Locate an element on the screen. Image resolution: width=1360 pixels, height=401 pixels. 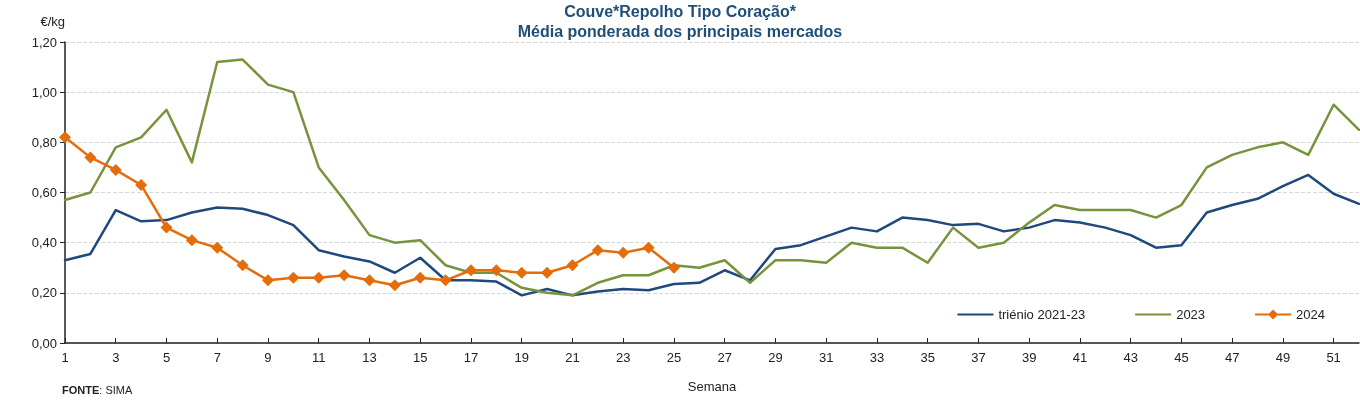
y-tick-label: 1,20 is located at coordinates (44, 42).